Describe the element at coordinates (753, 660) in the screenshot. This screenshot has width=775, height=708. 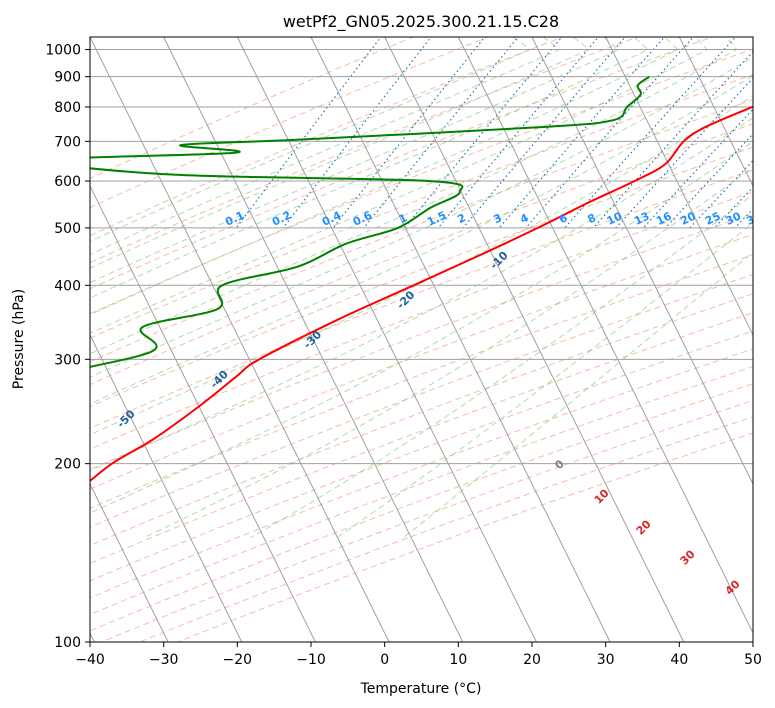
I see `x-tick-label: 50` at that location.